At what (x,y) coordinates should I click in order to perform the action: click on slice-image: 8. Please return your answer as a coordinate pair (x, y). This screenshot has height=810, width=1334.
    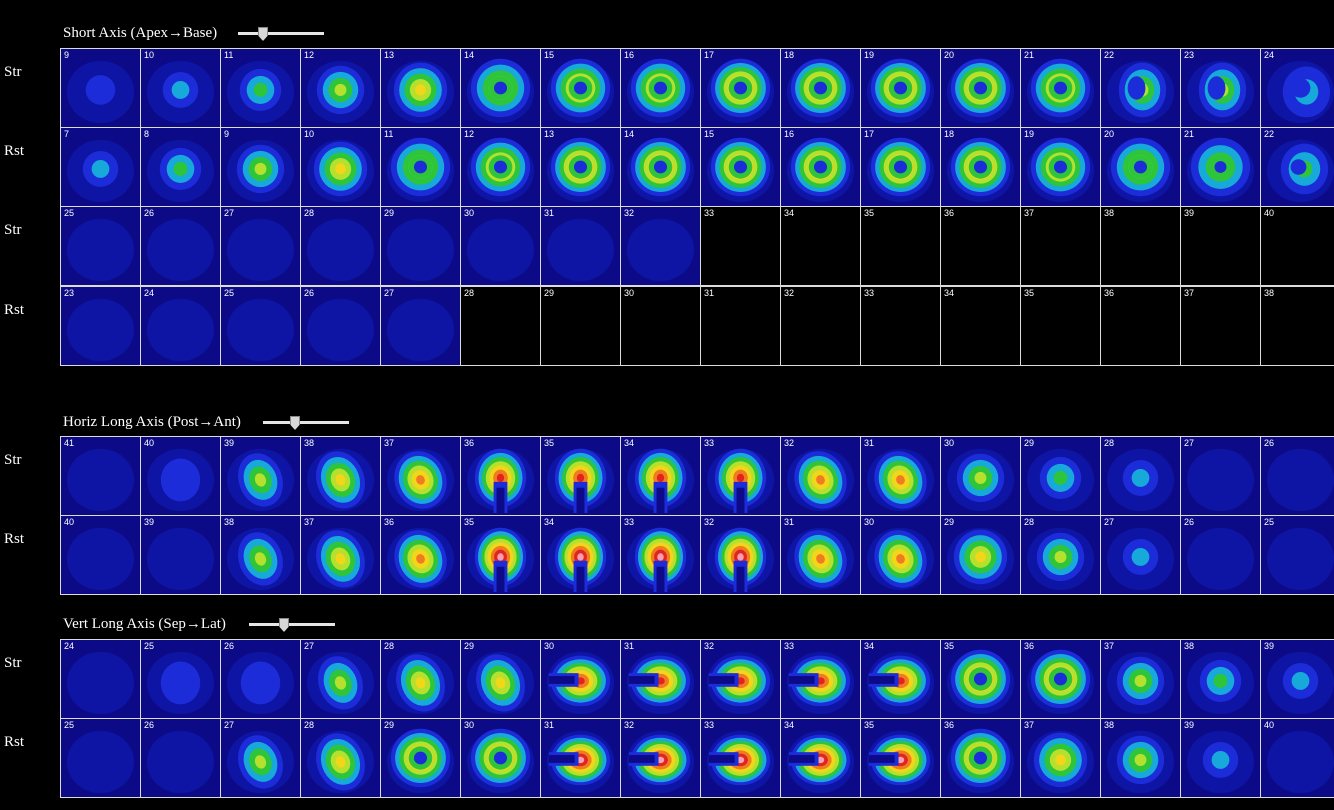
    Looking at the image, I should click on (180, 167).